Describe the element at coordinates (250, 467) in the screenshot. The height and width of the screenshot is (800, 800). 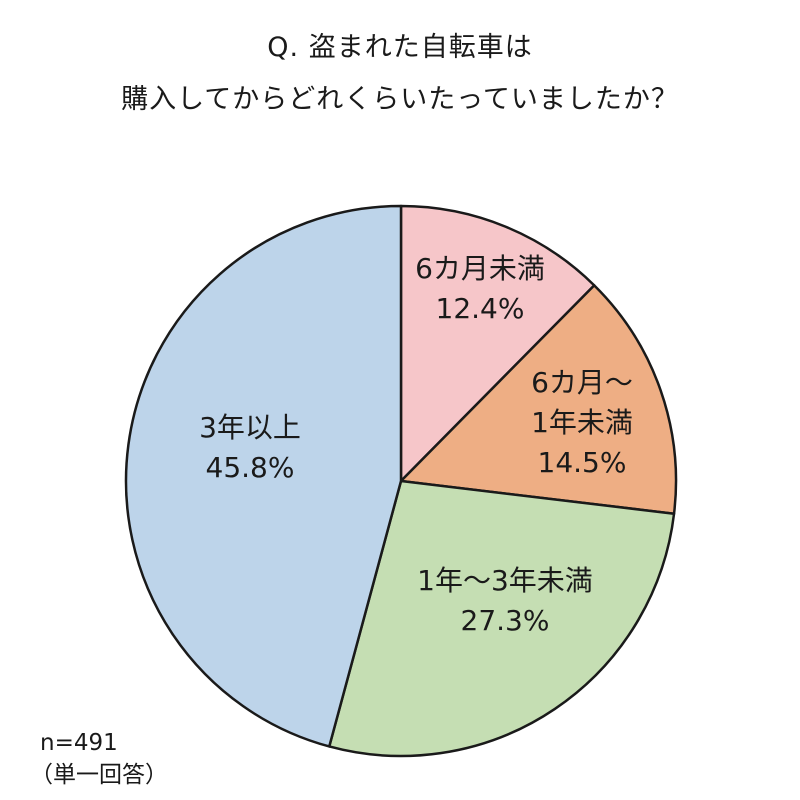
I see `slice-value-label-4: 45.8%` at that location.